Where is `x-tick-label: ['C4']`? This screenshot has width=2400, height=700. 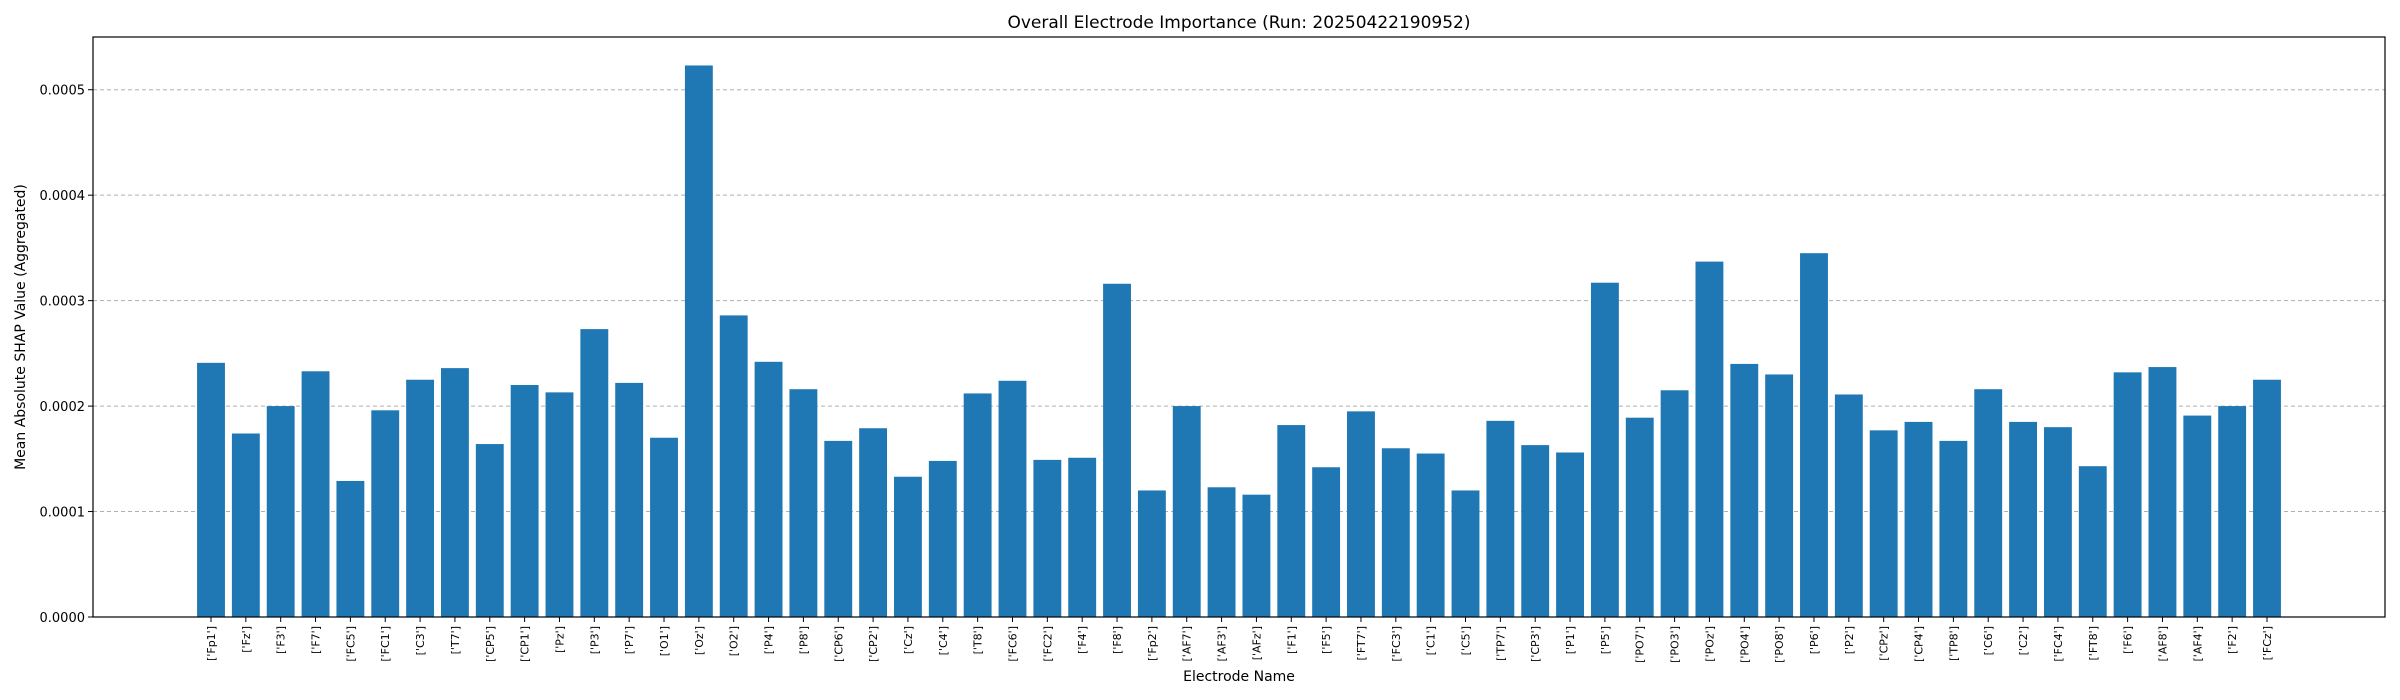
x-tick-label: ['C4'] is located at coordinates (943, 640).